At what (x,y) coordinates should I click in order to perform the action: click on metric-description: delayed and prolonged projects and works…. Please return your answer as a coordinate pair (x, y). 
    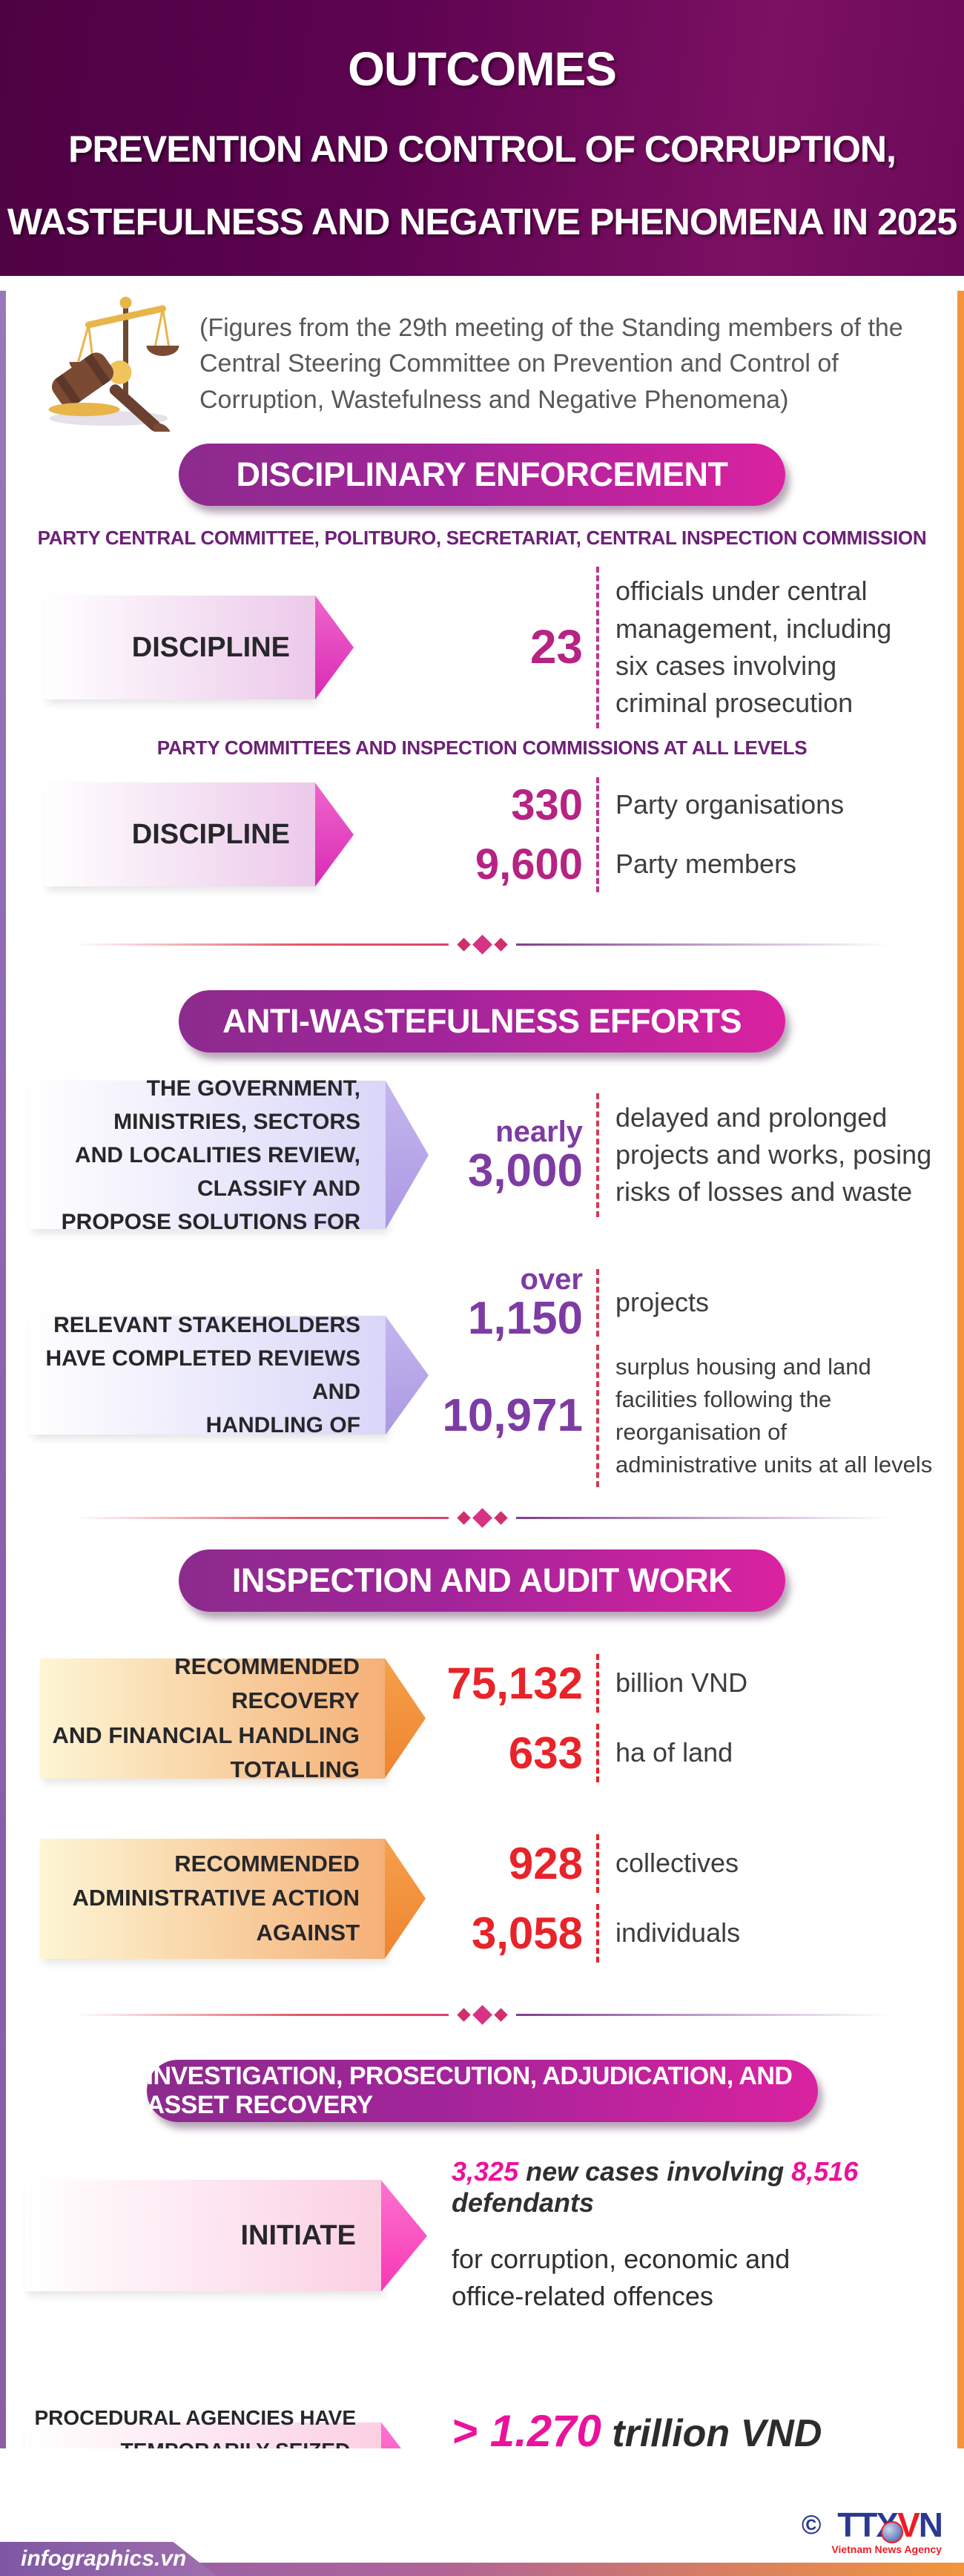
    Looking at the image, I should click on (764, 1155).